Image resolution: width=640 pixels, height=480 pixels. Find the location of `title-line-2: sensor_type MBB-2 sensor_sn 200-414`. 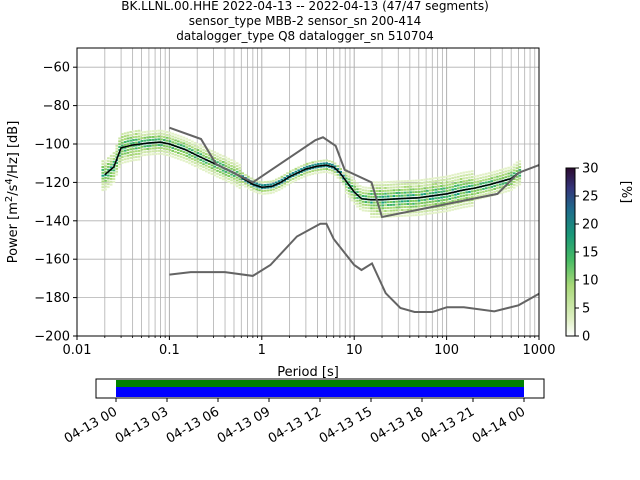

title-line-2: sensor_type MBB-2 sensor_sn 200-414 is located at coordinates (305, 21).